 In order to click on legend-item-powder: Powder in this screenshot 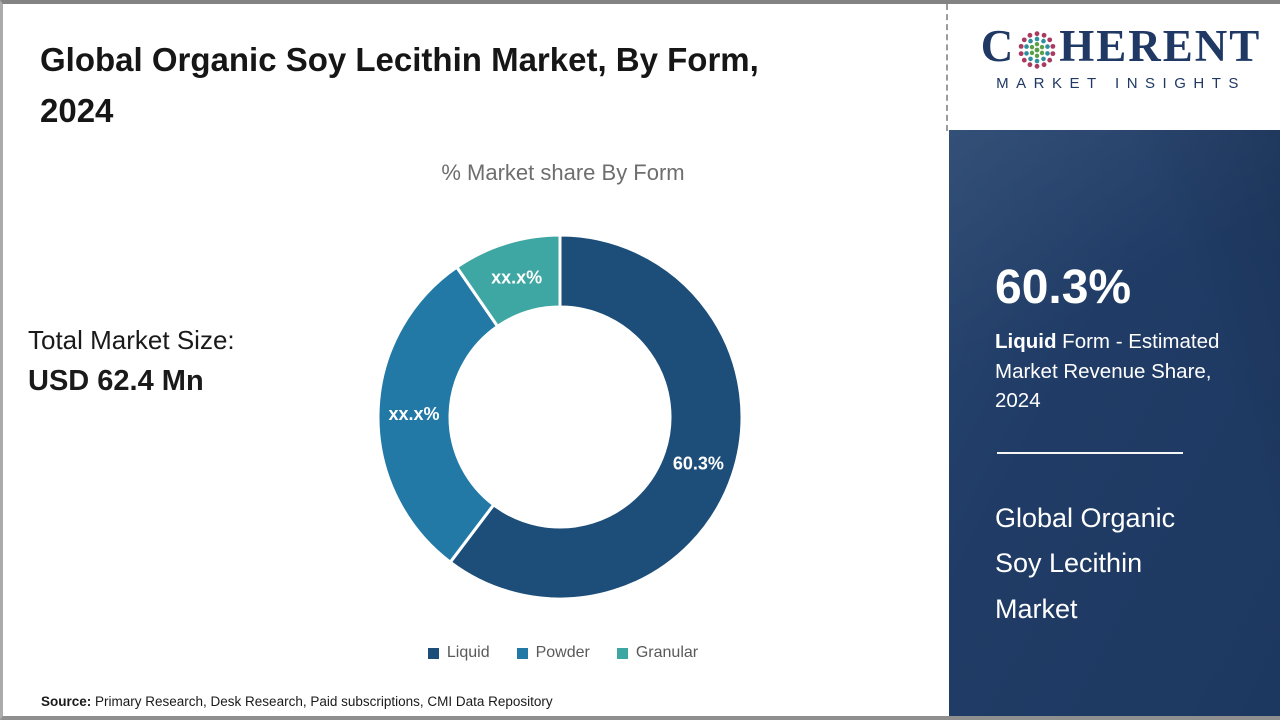, I will do `click(553, 653)`.